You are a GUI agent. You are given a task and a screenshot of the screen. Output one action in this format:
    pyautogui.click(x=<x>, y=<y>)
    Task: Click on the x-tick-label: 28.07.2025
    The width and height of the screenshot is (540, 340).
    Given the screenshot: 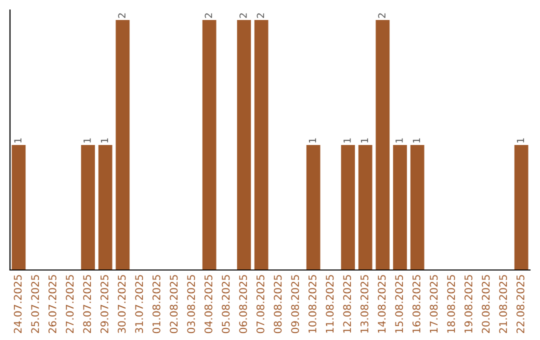 What is the action you would take?
    pyautogui.click(x=87, y=304)
    